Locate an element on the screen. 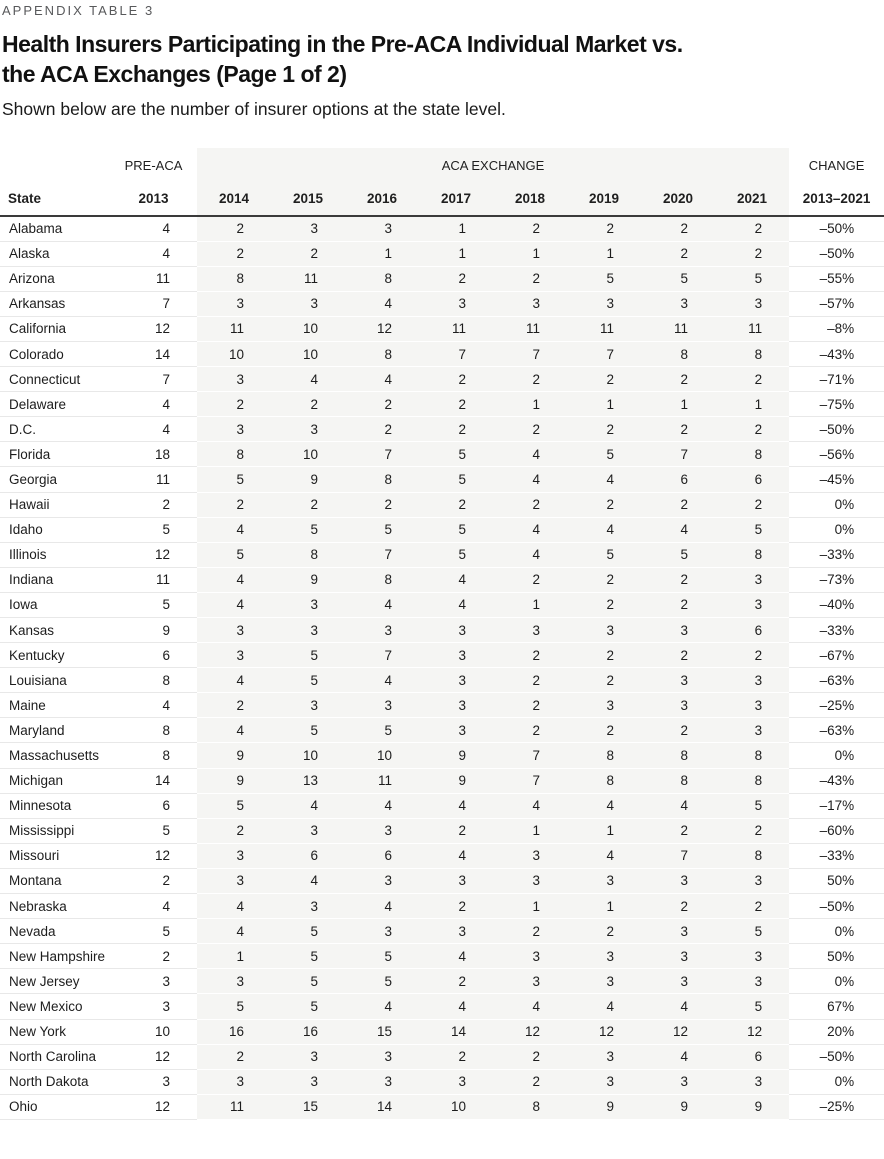 This screenshot has height=1159, width=884. group-header-change: CHANGE is located at coordinates (836, 165).